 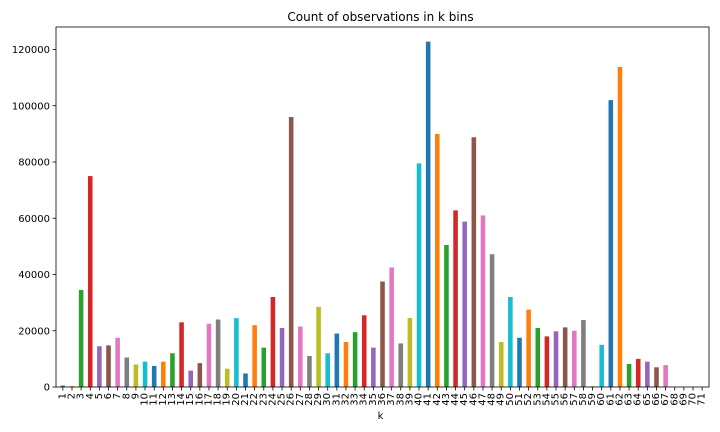 What do you see at coordinates (254, 399) in the screenshot?
I see `x-tick-label-22: 22` at bounding box center [254, 399].